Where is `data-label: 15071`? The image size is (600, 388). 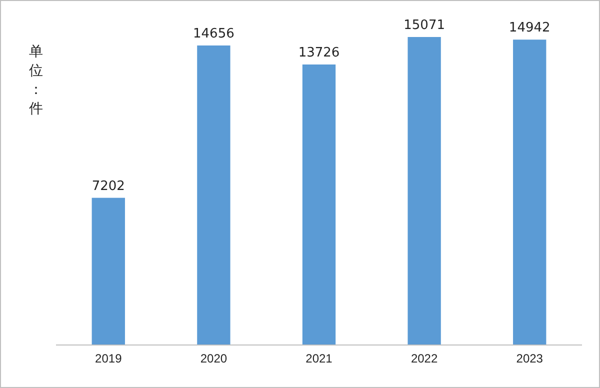 data-label: 15071 is located at coordinates (424, 25).